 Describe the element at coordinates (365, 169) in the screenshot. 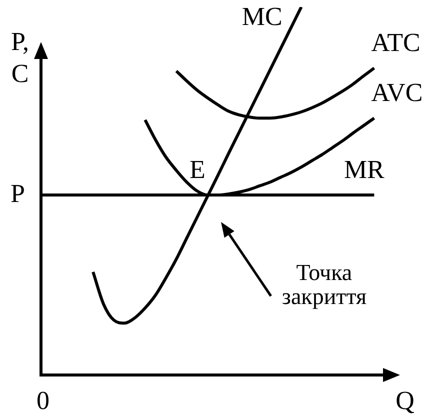

I see `series-label: MR` at that location.